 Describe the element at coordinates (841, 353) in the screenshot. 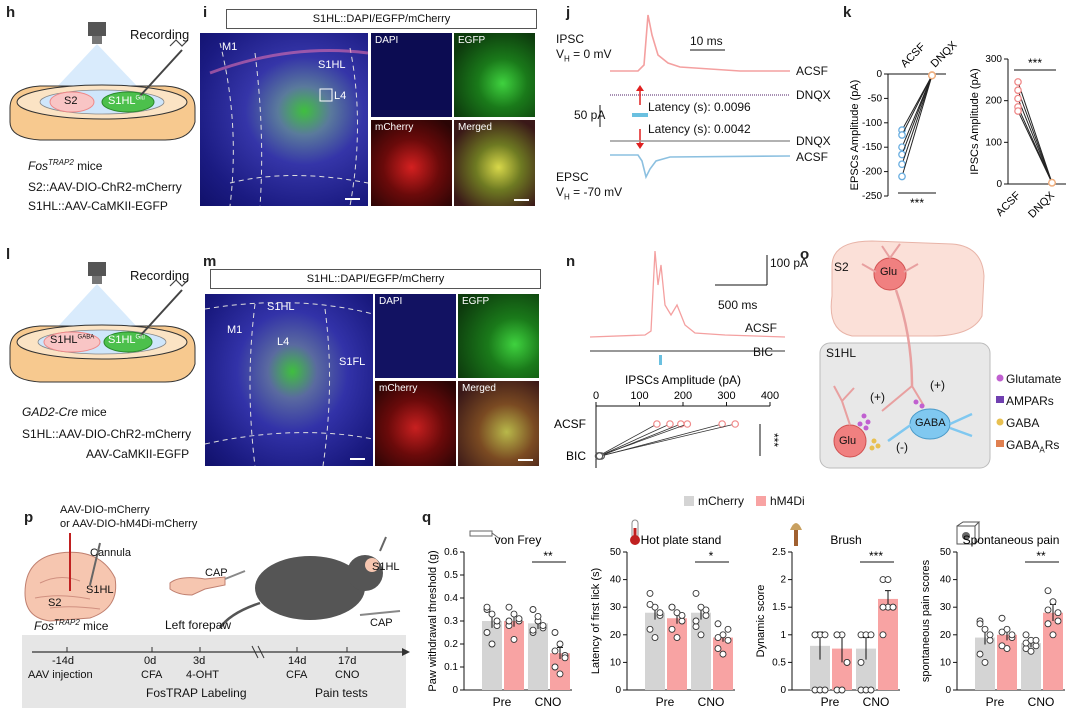

I see `region-s1hl-o: S1HL` at that location.